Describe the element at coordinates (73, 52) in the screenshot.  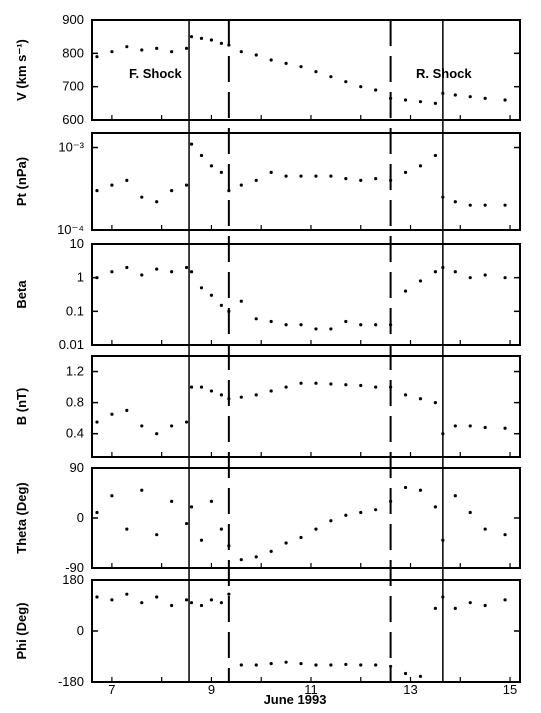
I see `y-tick-label-0-2: 800` at that location.